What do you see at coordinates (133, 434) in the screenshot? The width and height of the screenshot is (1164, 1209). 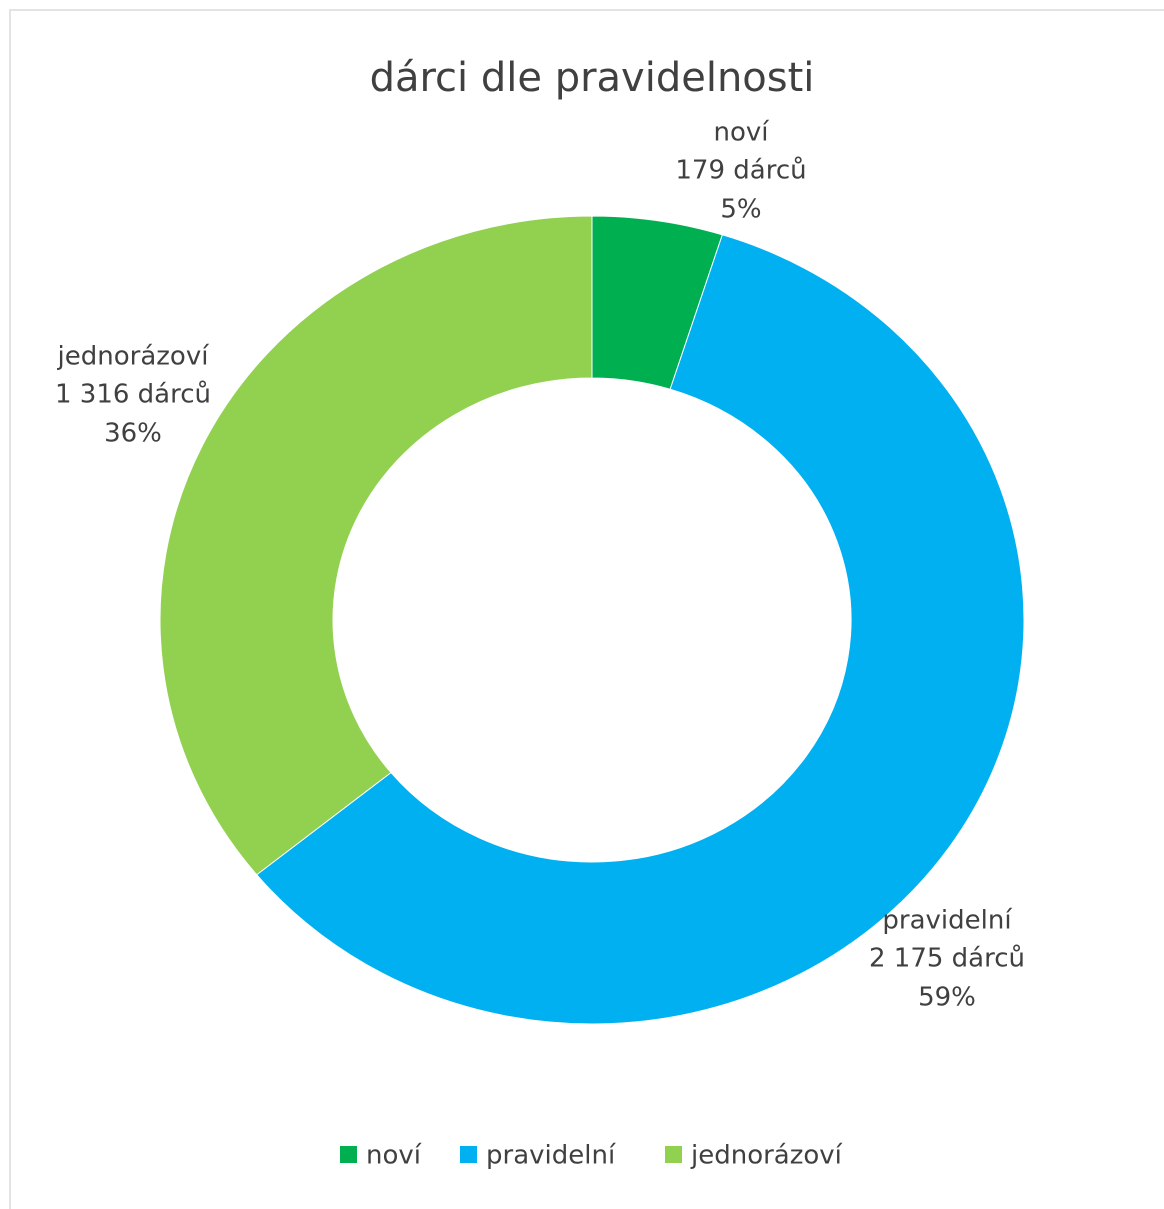 I see `data-label-percent: 36%` at bounding box center [133, 434].